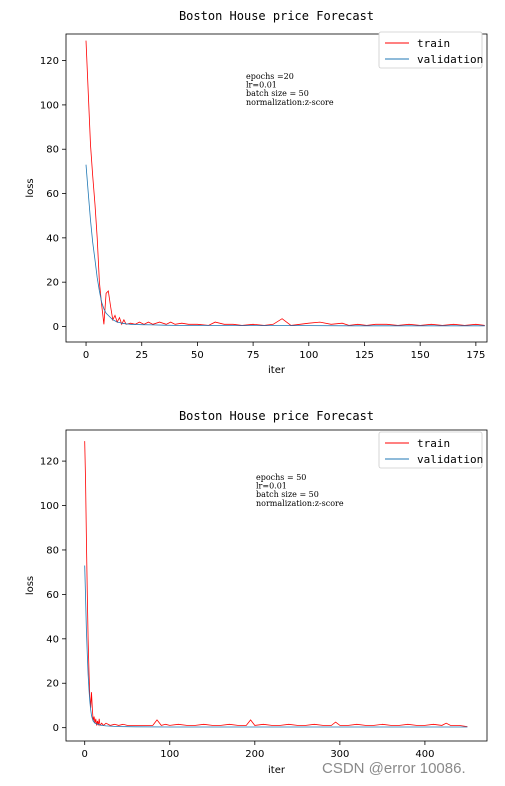  I want to click on x-tick-label: 25, so click(141, 355).